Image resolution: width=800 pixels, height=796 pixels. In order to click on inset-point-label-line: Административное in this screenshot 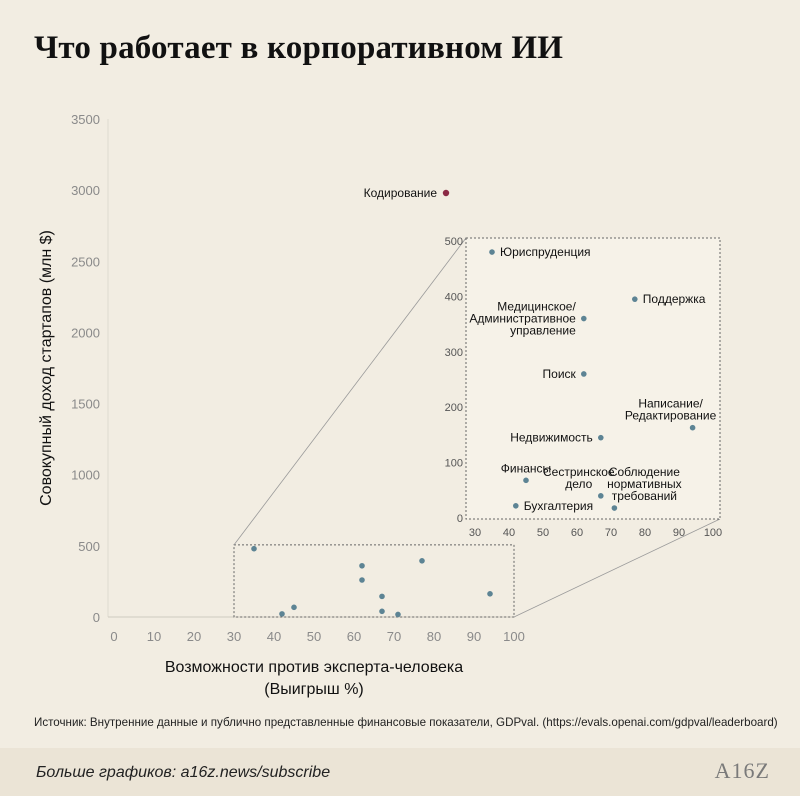, I will do `click(522, 319)`.